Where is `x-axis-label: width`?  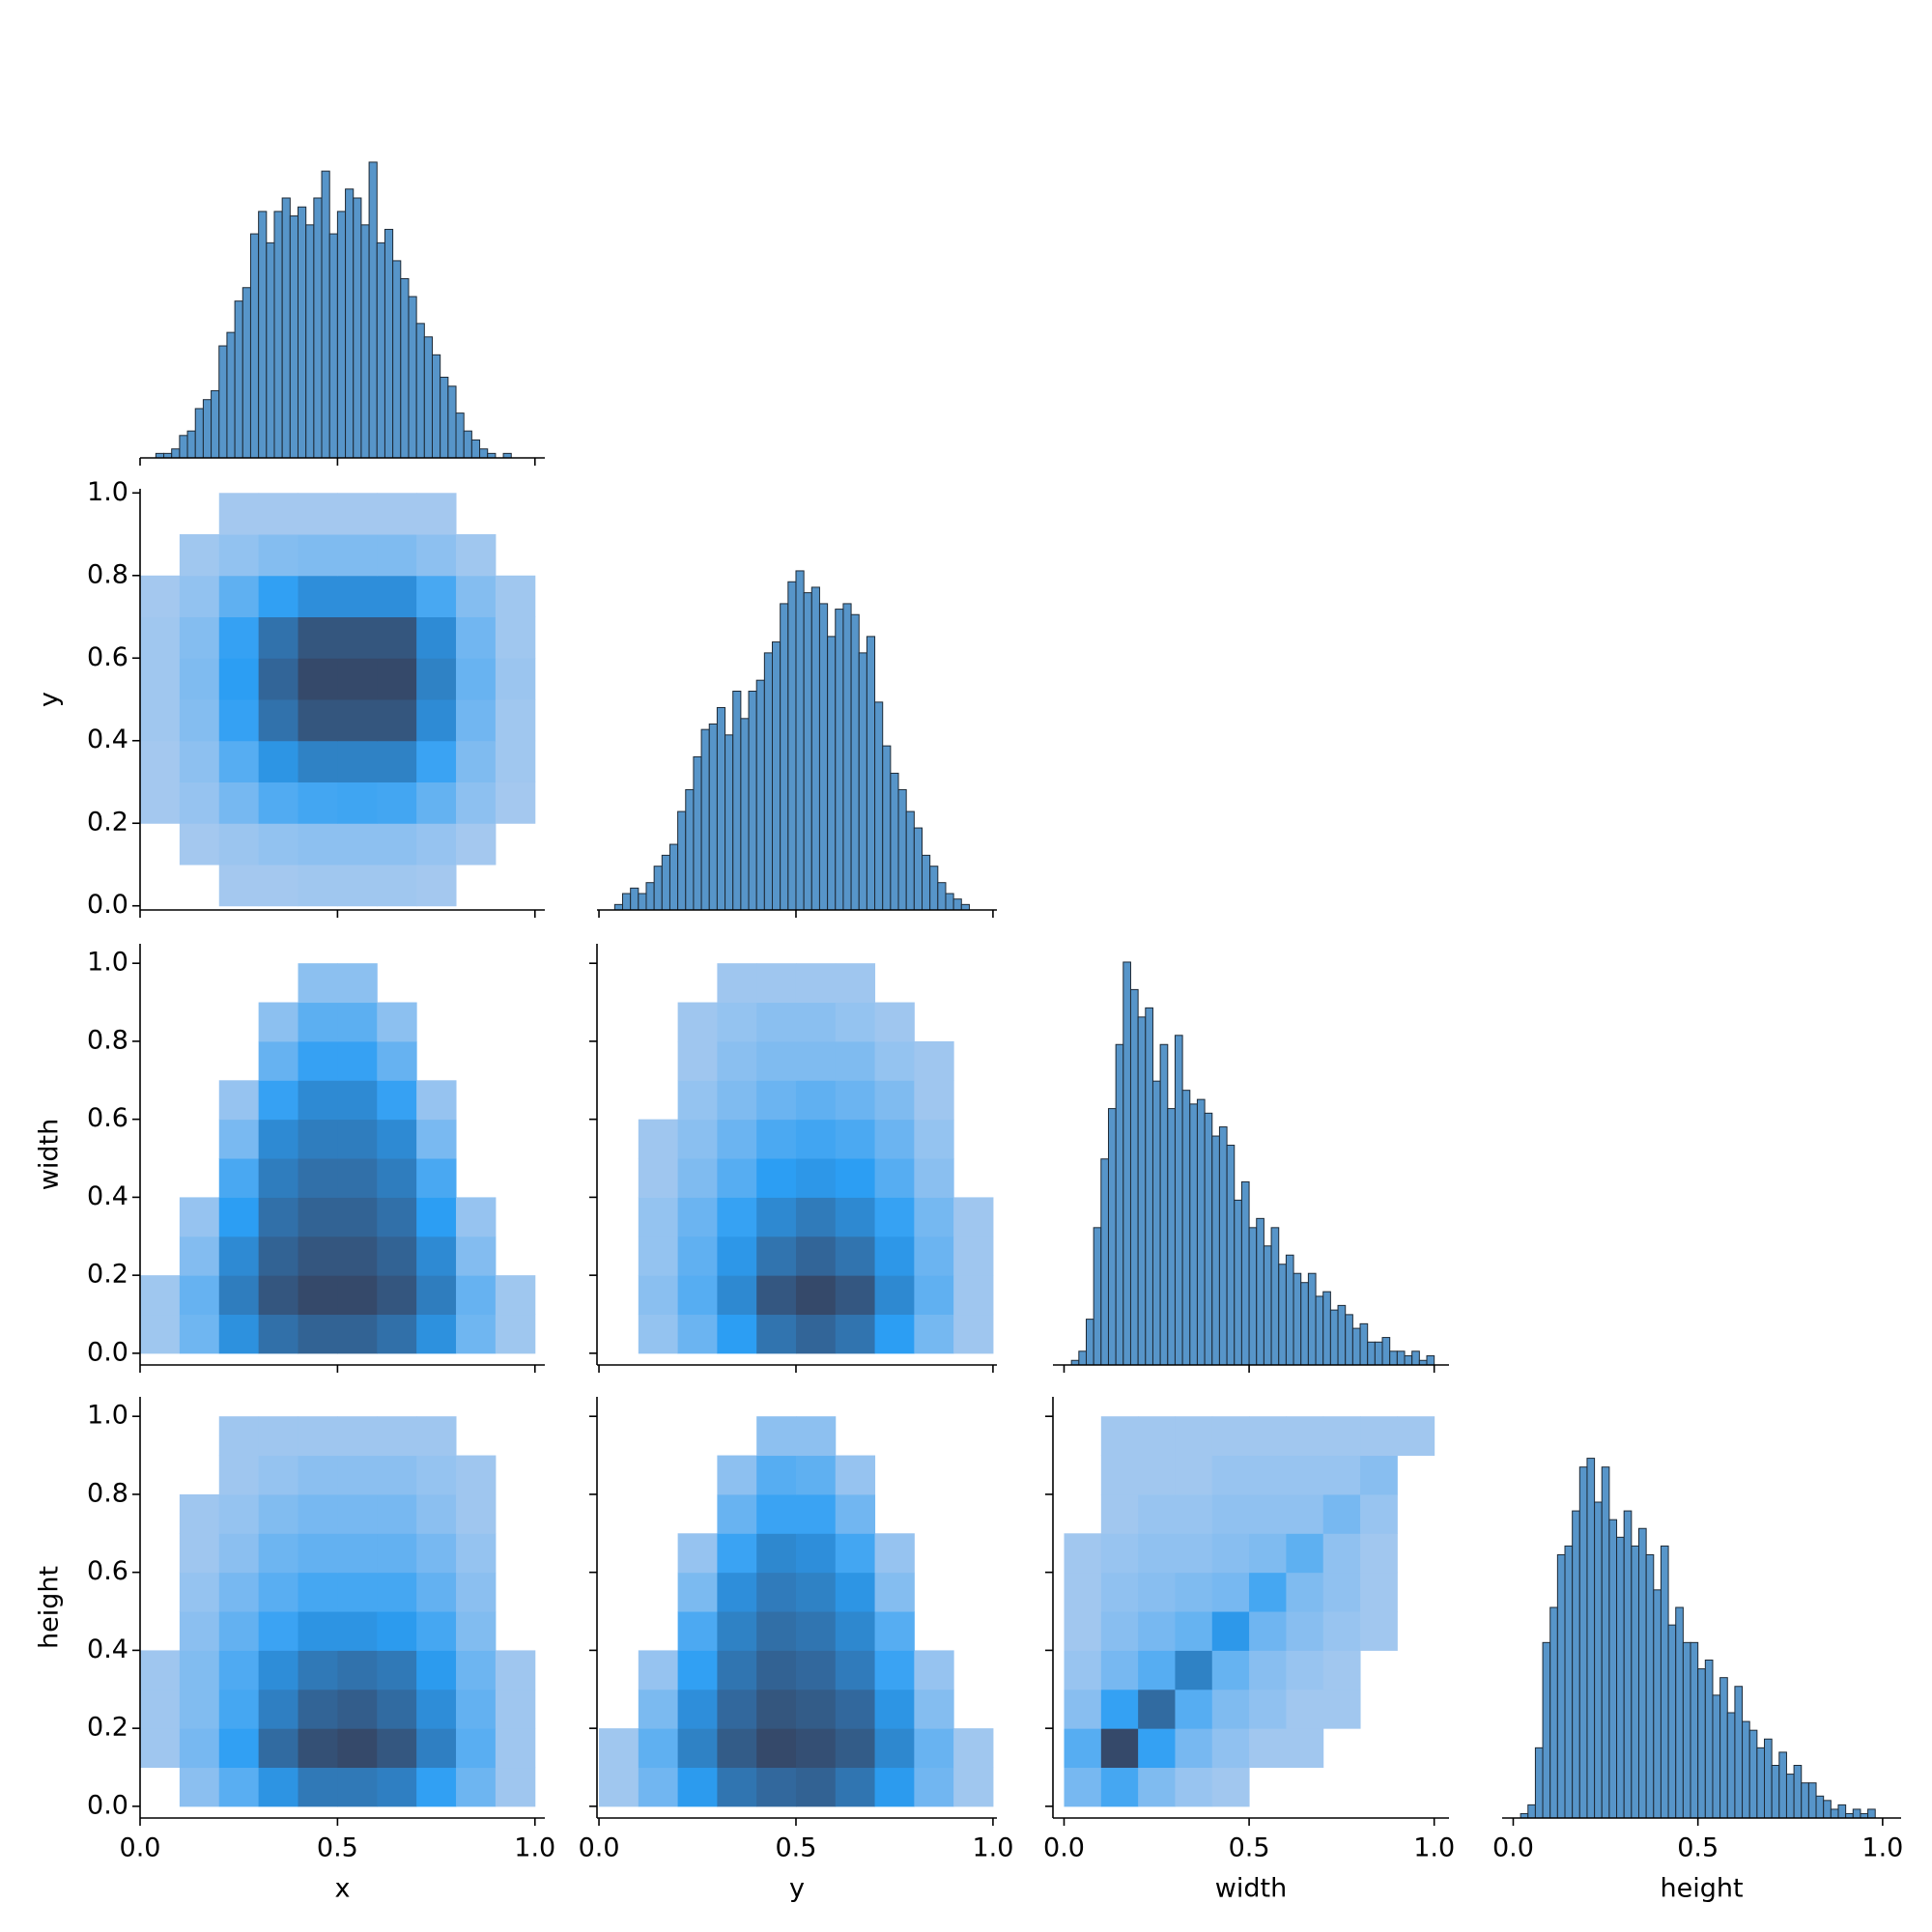
x-axis-label: width is located at coordinates (1251, 1889).